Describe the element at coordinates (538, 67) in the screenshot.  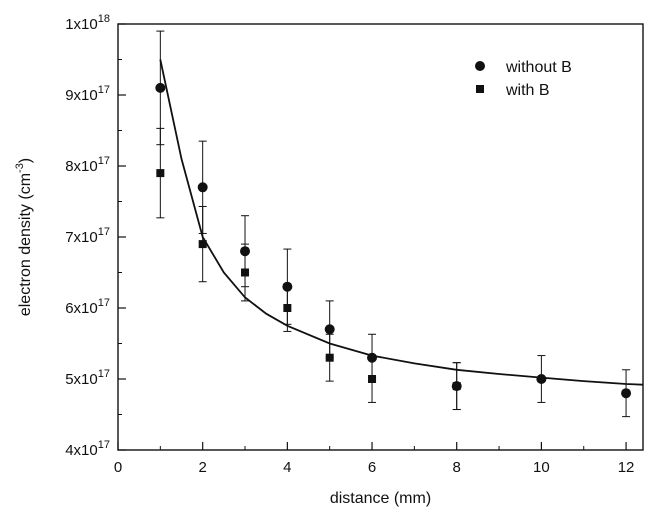
I see `legend-label: without B` at that location.